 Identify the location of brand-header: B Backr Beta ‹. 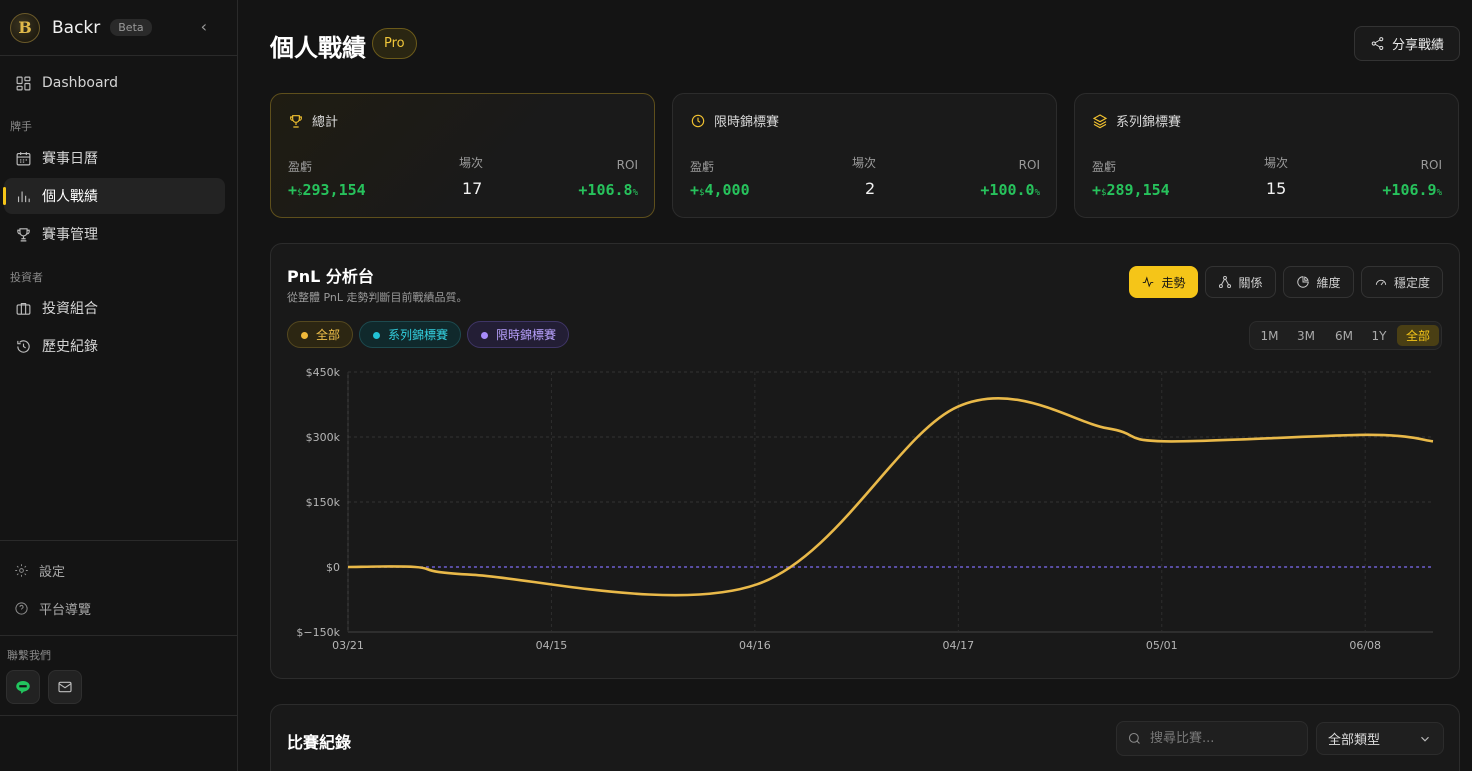
(118, 28).